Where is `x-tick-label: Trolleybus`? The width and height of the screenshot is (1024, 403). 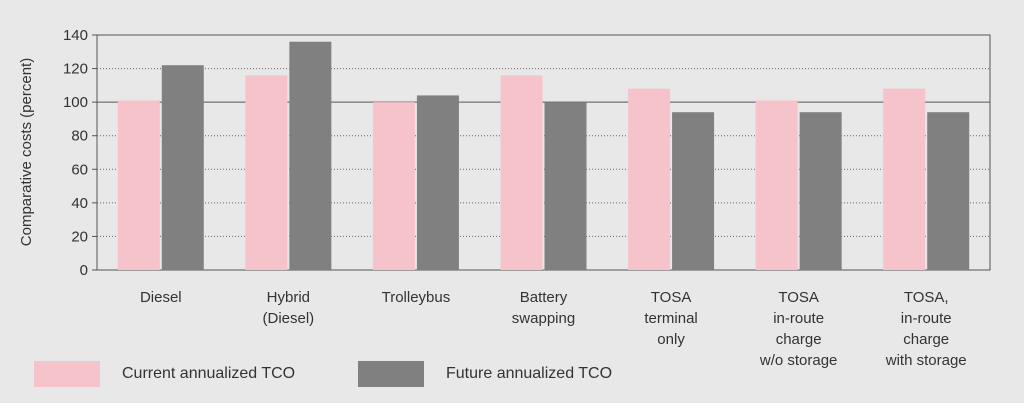
x-tick-label: Trolleybus is located at coordinates (416, 297).